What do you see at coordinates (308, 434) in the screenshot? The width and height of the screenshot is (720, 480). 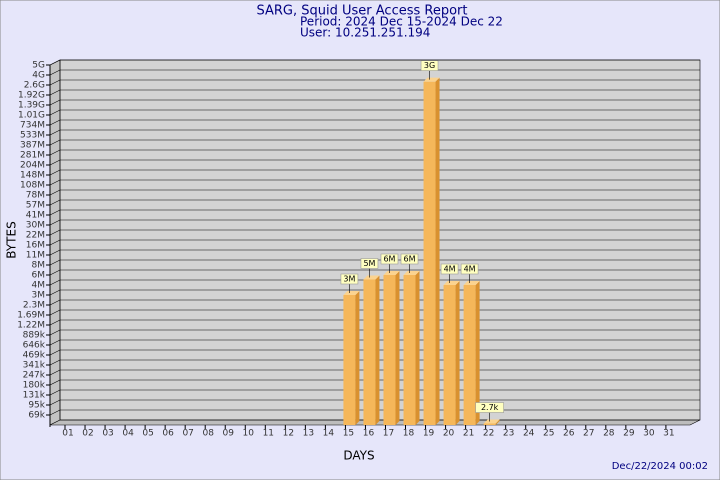 I see `x-tick-label: 13` at bounding box center [308, 434].